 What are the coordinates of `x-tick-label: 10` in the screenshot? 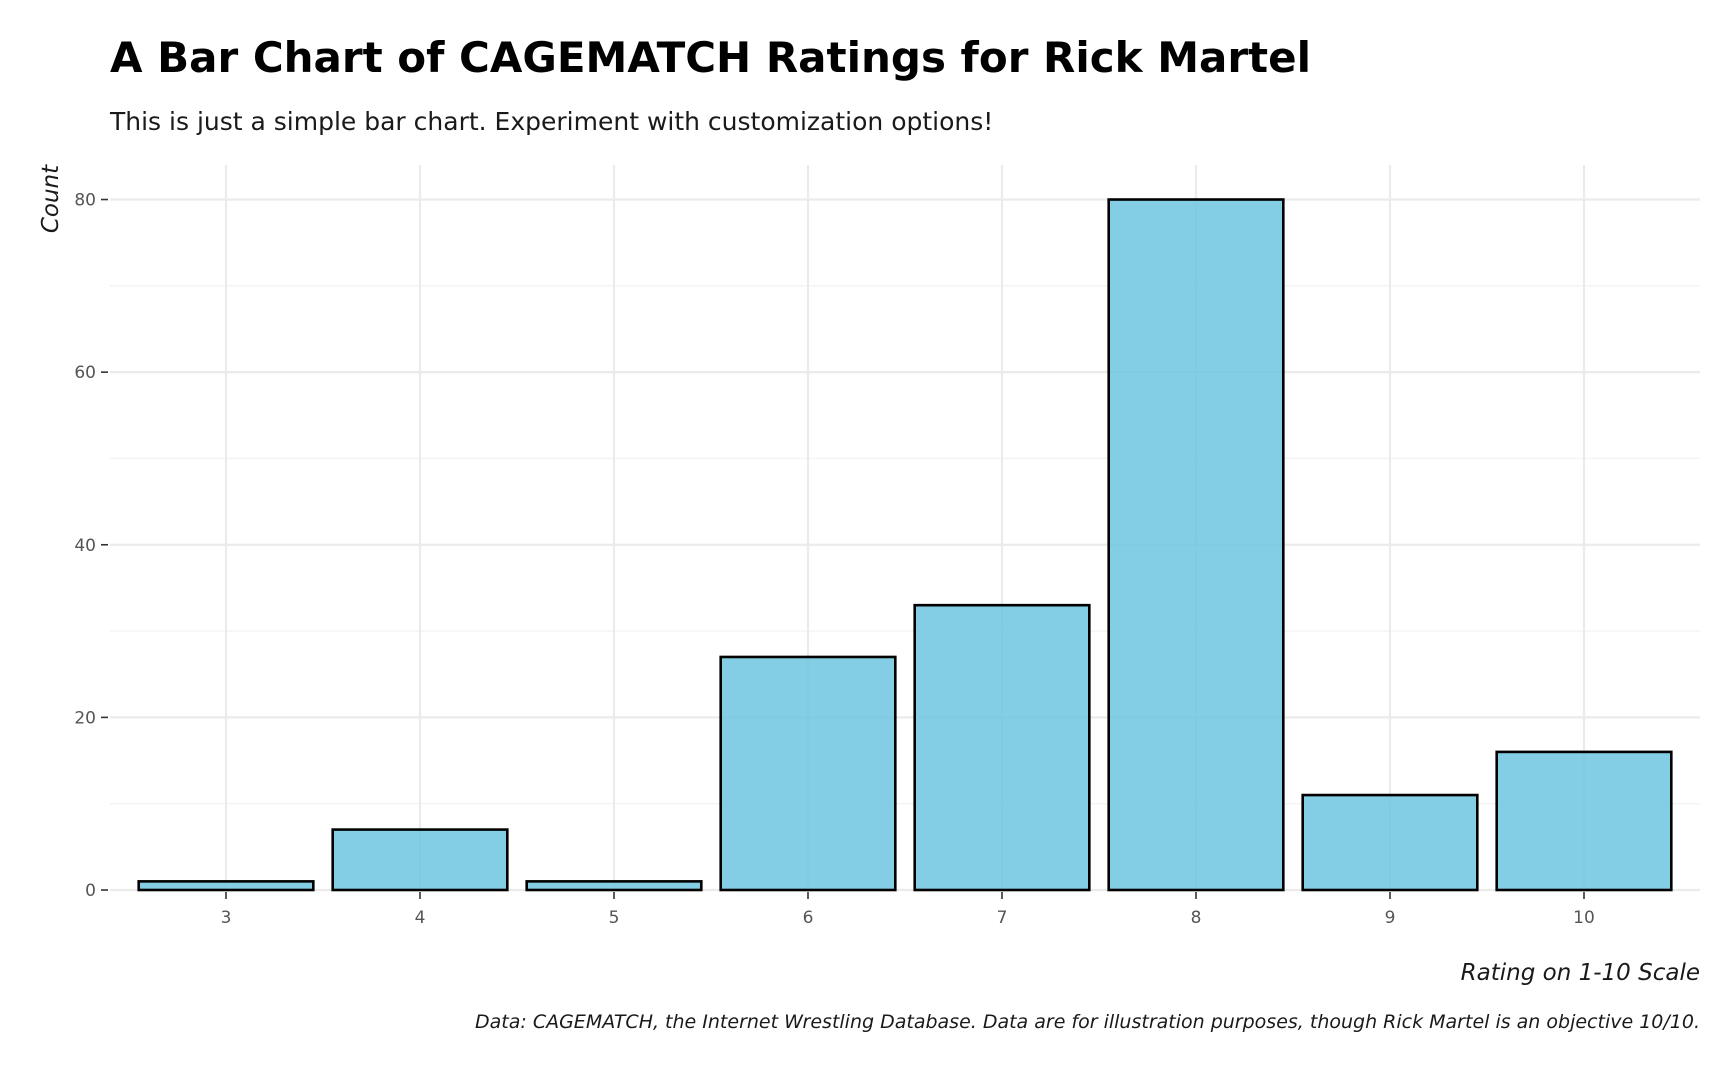 It's located at (1584, 918).